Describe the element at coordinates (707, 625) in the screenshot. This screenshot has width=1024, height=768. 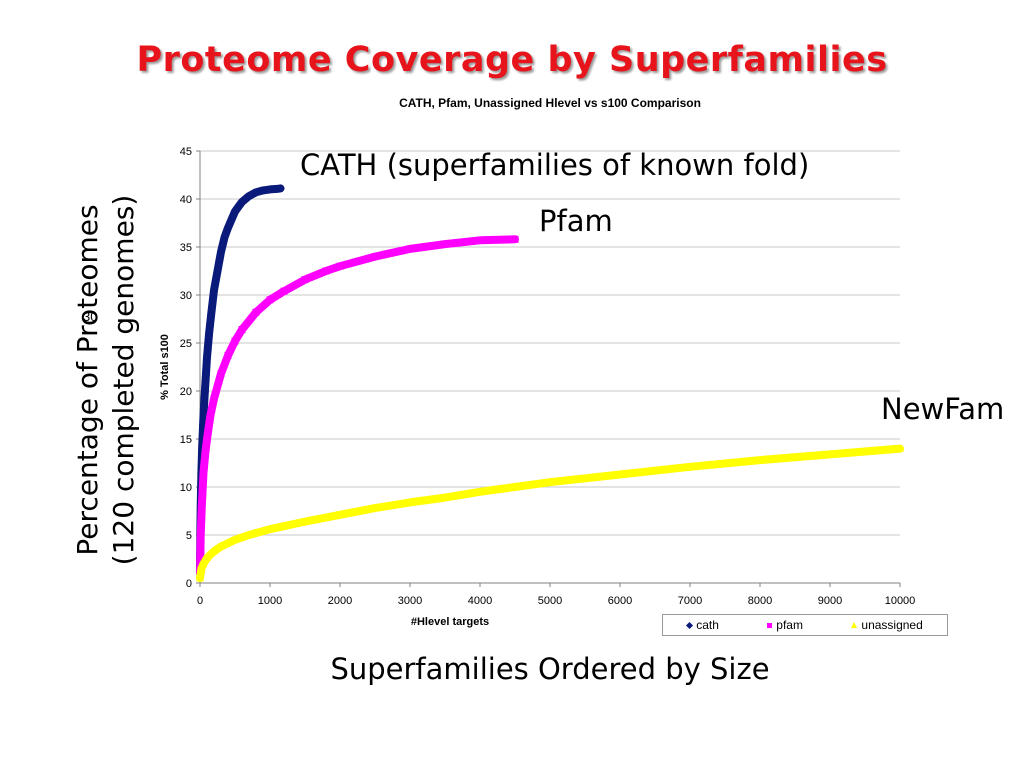
I see `legend-label-cath: cath` at that location.